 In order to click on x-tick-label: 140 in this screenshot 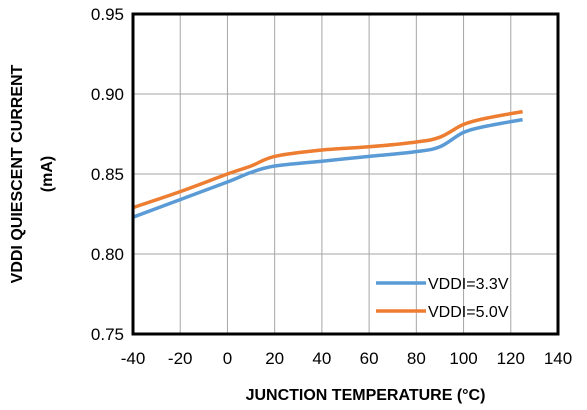, I will do `click(558, 358)`.